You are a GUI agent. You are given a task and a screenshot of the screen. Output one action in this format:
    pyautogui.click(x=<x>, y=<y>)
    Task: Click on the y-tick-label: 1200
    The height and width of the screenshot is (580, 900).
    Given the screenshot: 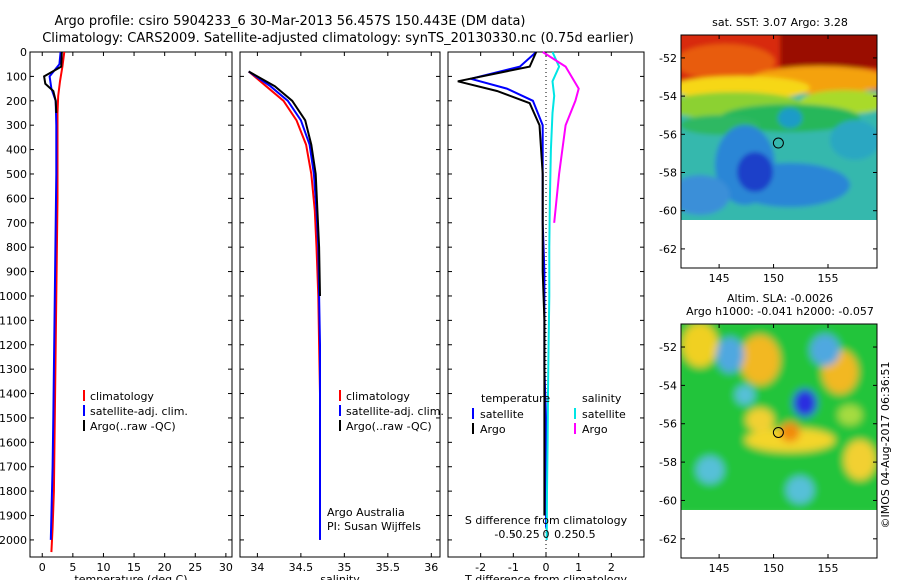 What is the action you would take?
    pyautogui.click(x=13, y=345)
    